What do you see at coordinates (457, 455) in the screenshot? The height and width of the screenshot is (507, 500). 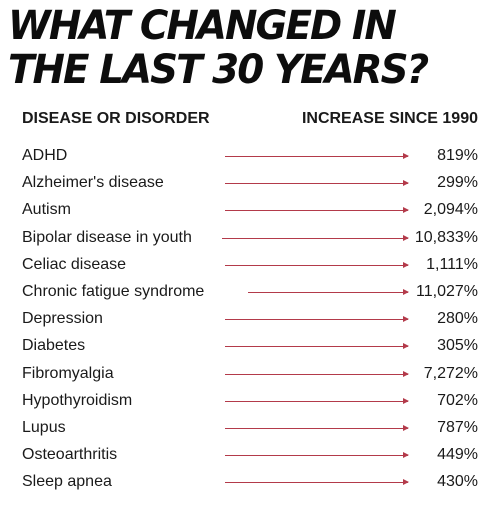 I see `increase-value: 449%` at bounding box center [457, 455].